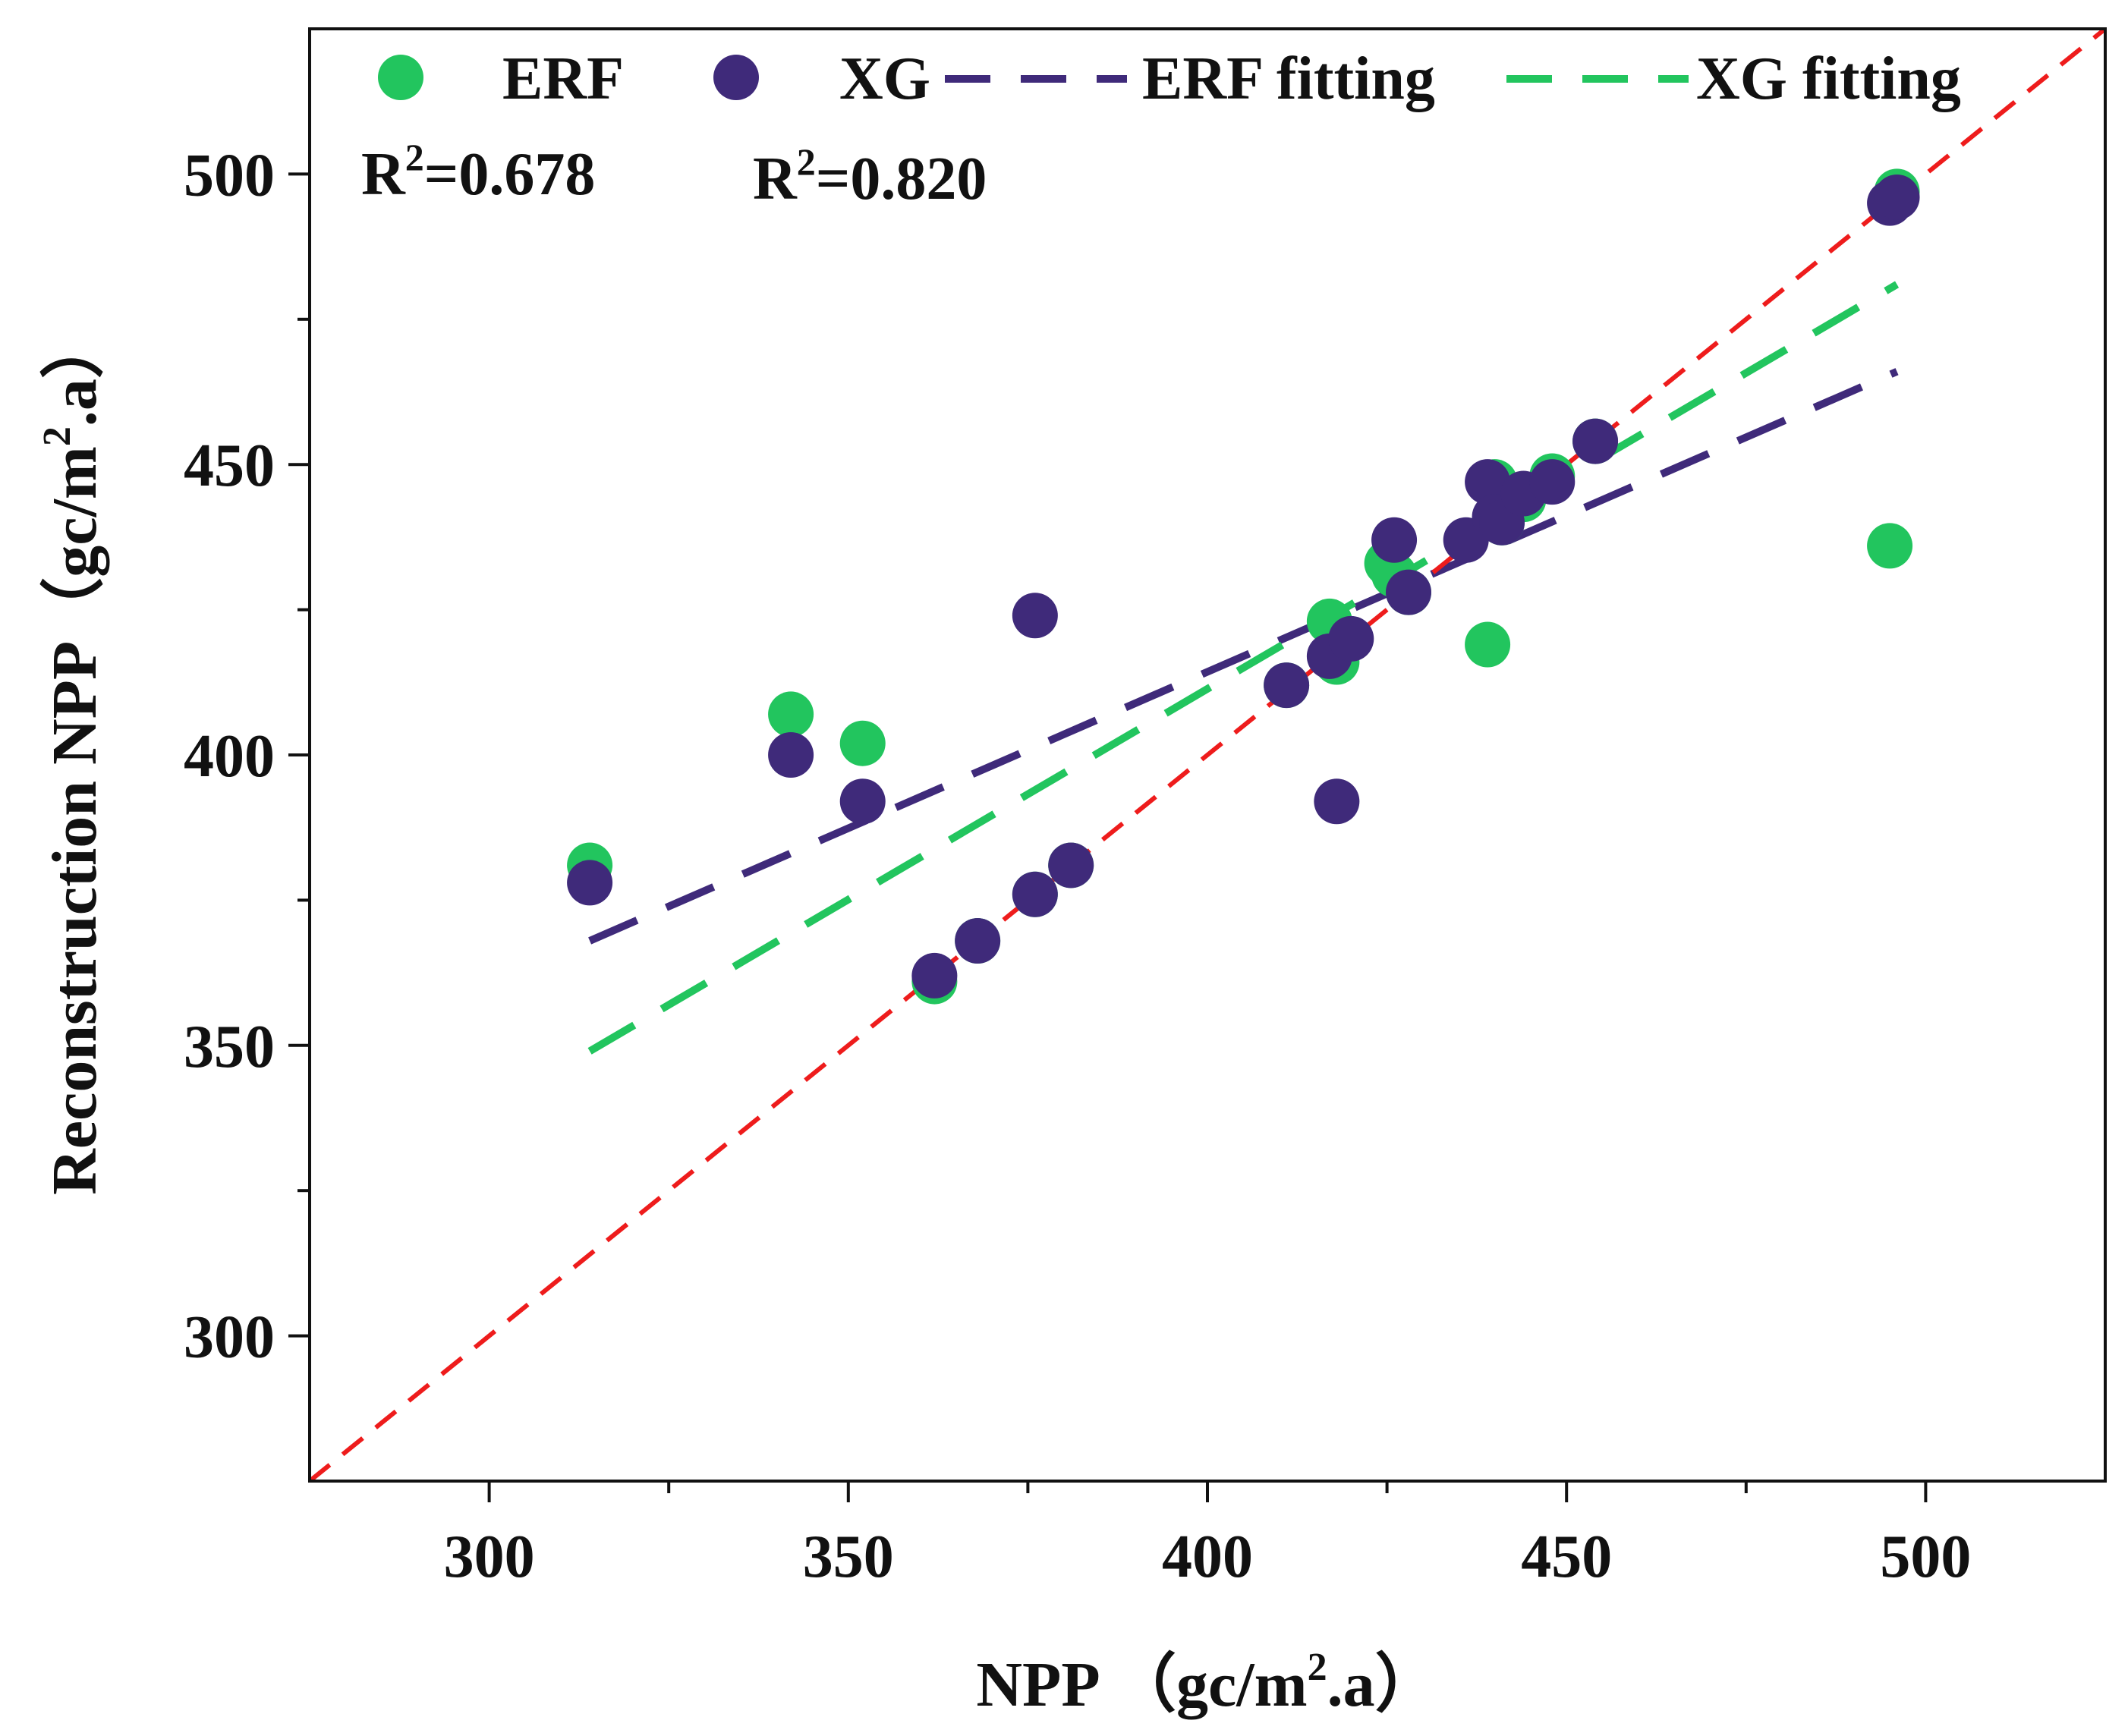 This screenshot has width=2128, height=1736. What do you see at coordinates (736, 78) in the screenshot?
I see `legend-xg-marker` at bounding box center [736, 78].